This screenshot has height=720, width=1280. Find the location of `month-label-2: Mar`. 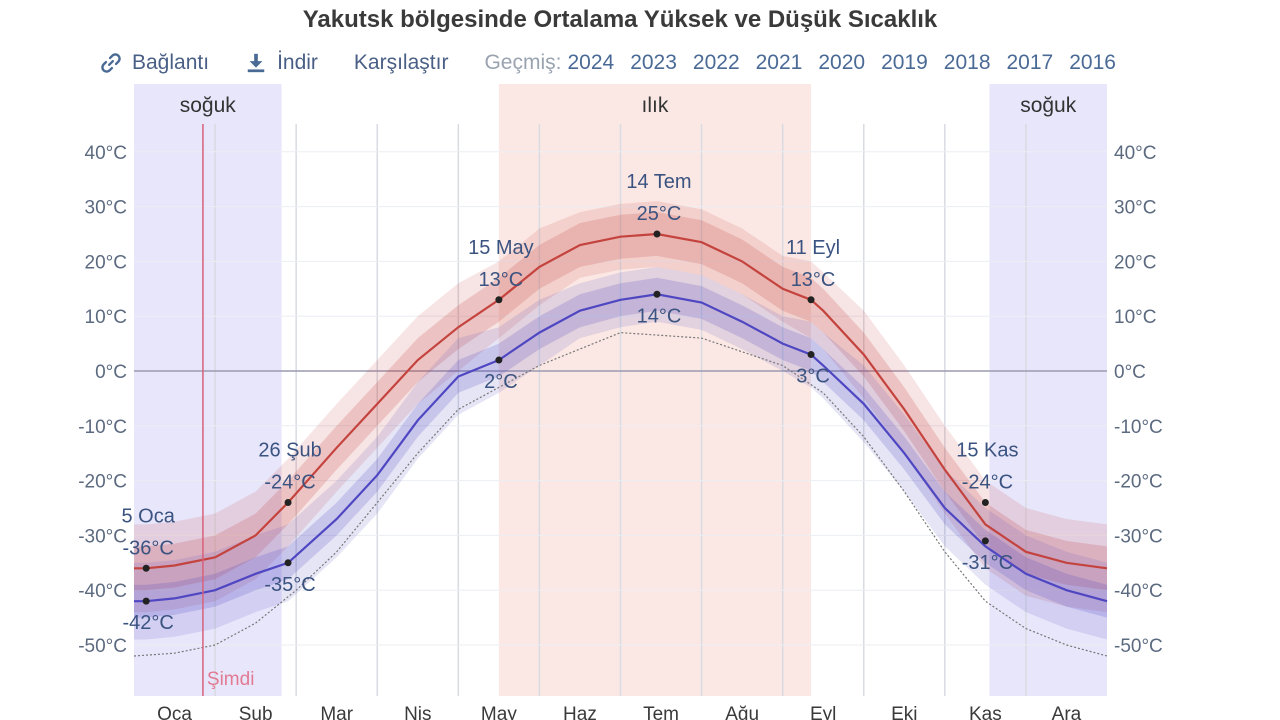

month-label-2: Mar is located at coordinates (336, 712).